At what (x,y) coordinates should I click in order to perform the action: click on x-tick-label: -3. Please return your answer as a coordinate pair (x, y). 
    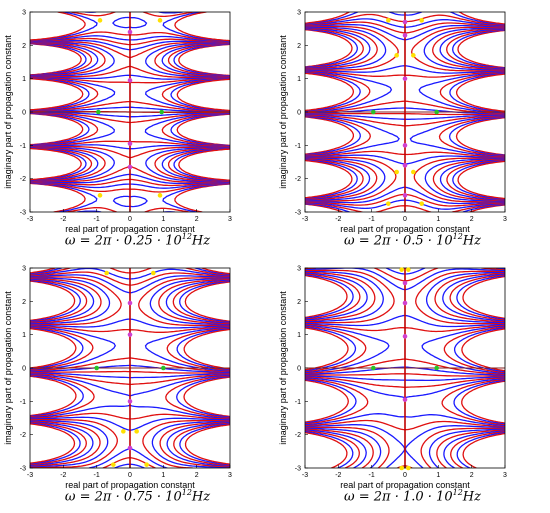
    Looking at the image, I should click on (30, 219).